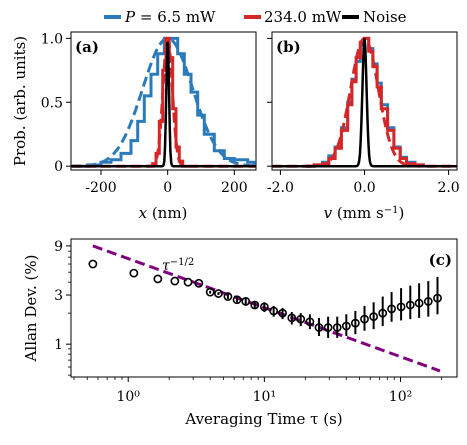 Image resolution: width=467 pixels, height=445 pixels. I want to click on panel-c-xtick-label: 10², so click(400, 397).